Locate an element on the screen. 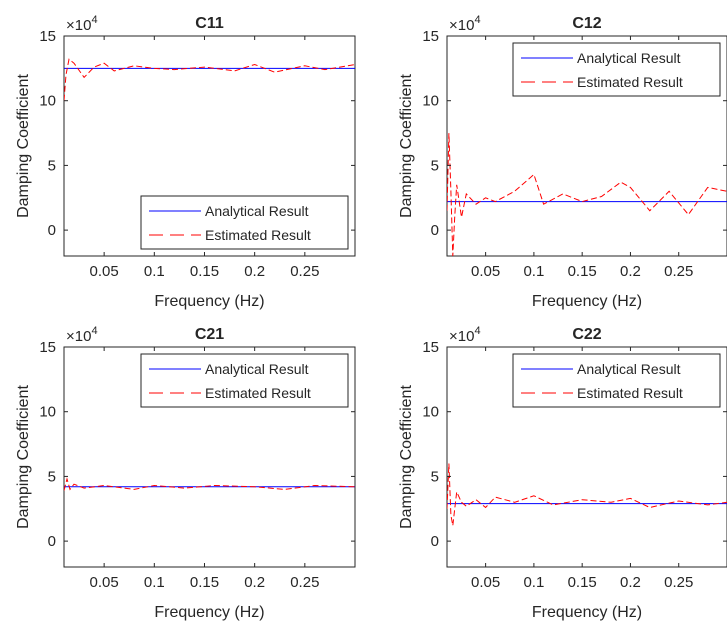 Image resolution: width=727 pixels, height=624 pixels. chart-title: C22 is located at coordinates (586, 334).